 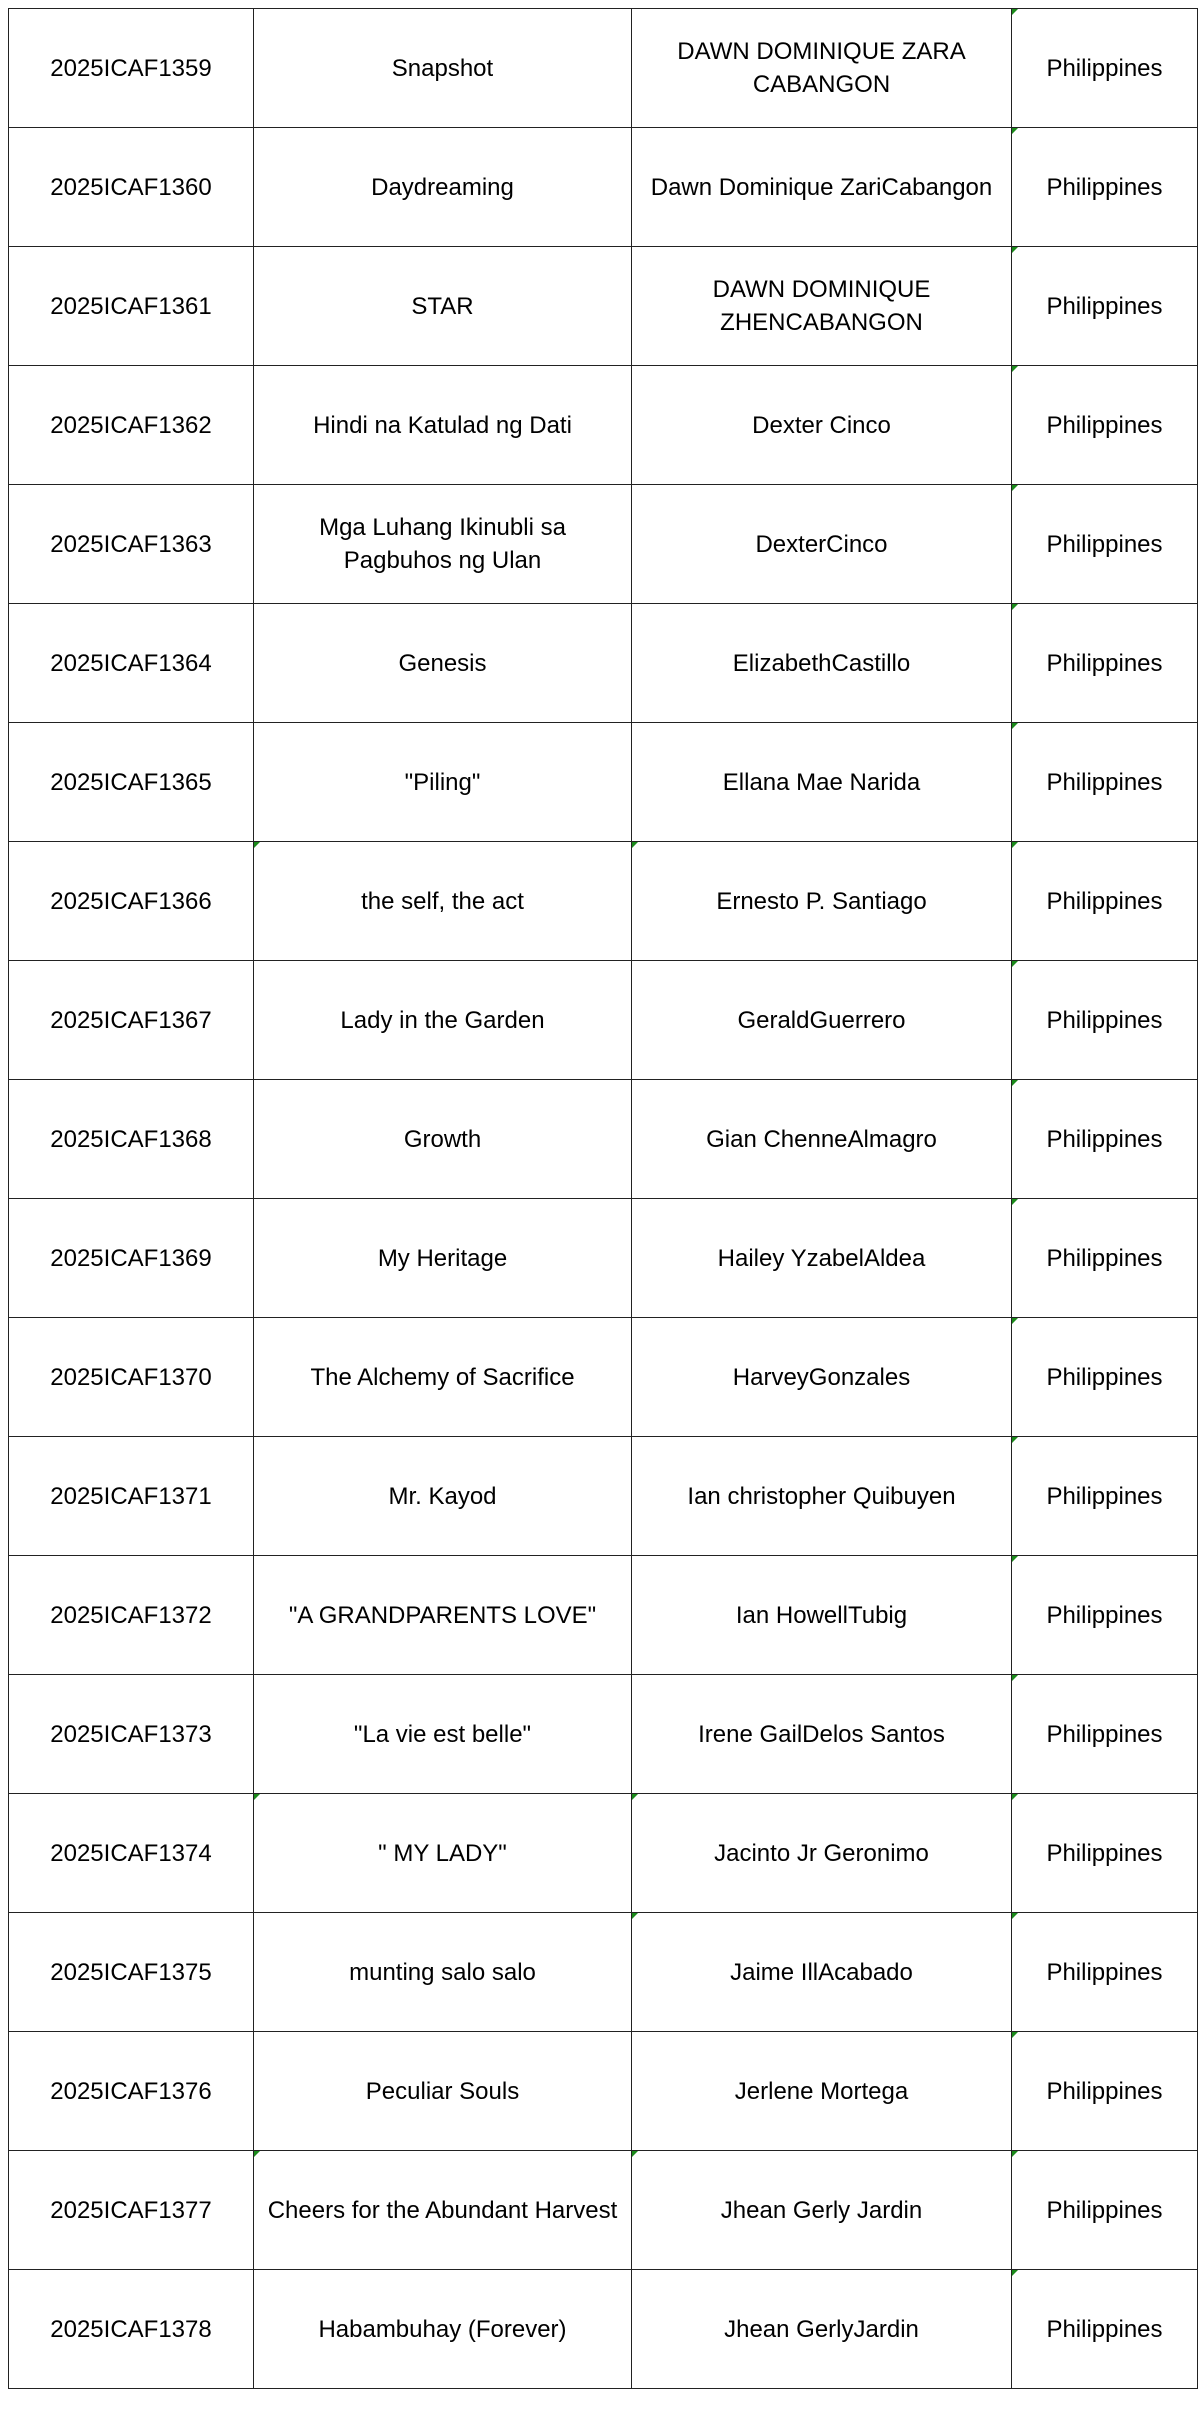 I want to click on title-cell: " MY LADY", so click(x=442, y=1853).